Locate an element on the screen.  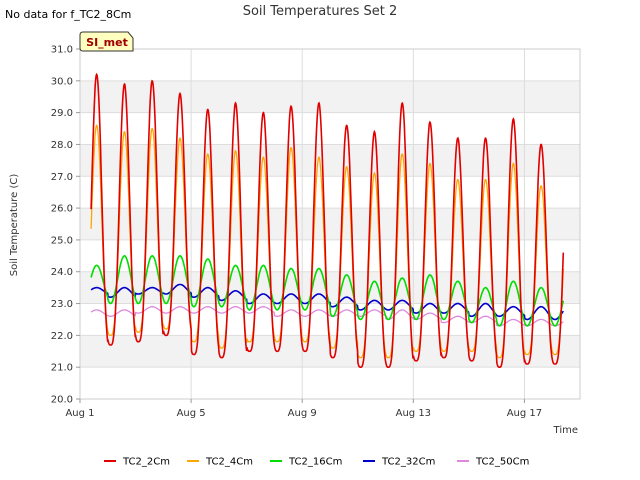
x-tick-label: Aug 5 is located at coordinates (191, 413).